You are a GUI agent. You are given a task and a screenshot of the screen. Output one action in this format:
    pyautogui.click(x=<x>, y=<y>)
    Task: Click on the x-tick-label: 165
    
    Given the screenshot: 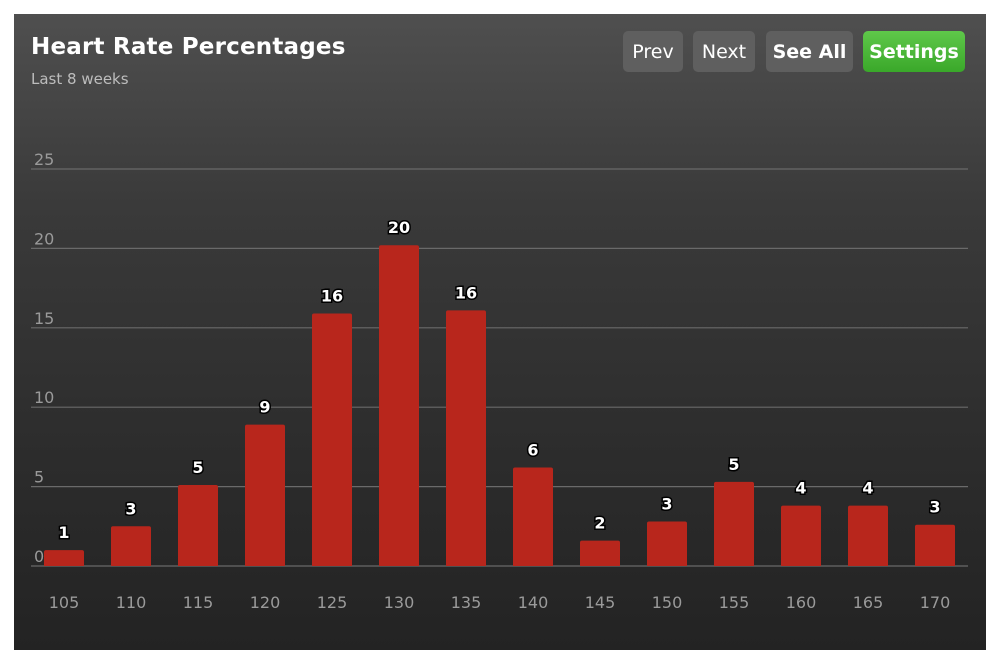 What is the action you would take?
    pyautogui.click(x=868, y=602)
    